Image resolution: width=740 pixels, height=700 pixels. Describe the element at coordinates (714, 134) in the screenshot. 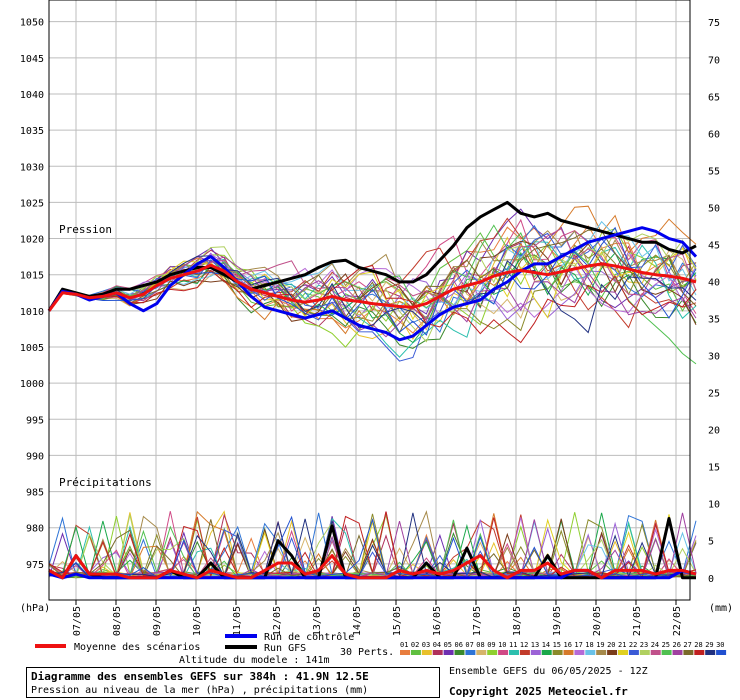

I see `precip-tick-label: 60` at that location.